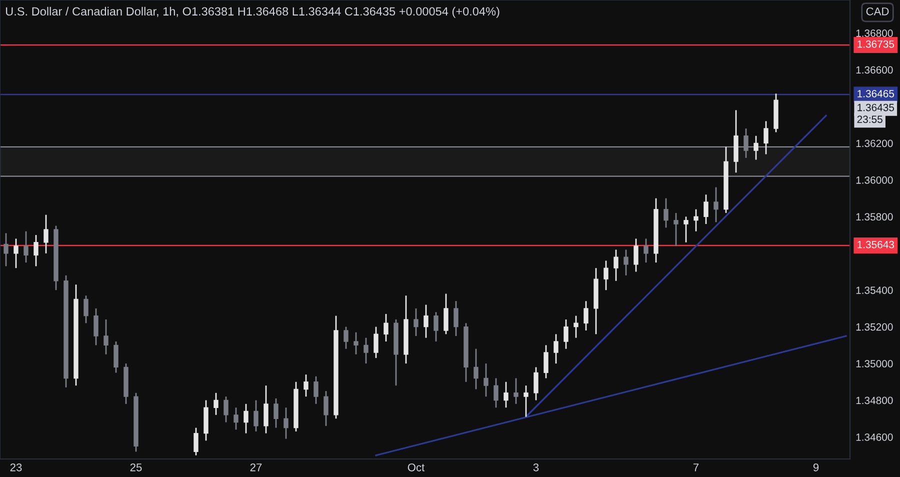 The width and height of the screenshot is (900, 477). I want to click on ref-line-label: 1.36465, so click(876, 94).